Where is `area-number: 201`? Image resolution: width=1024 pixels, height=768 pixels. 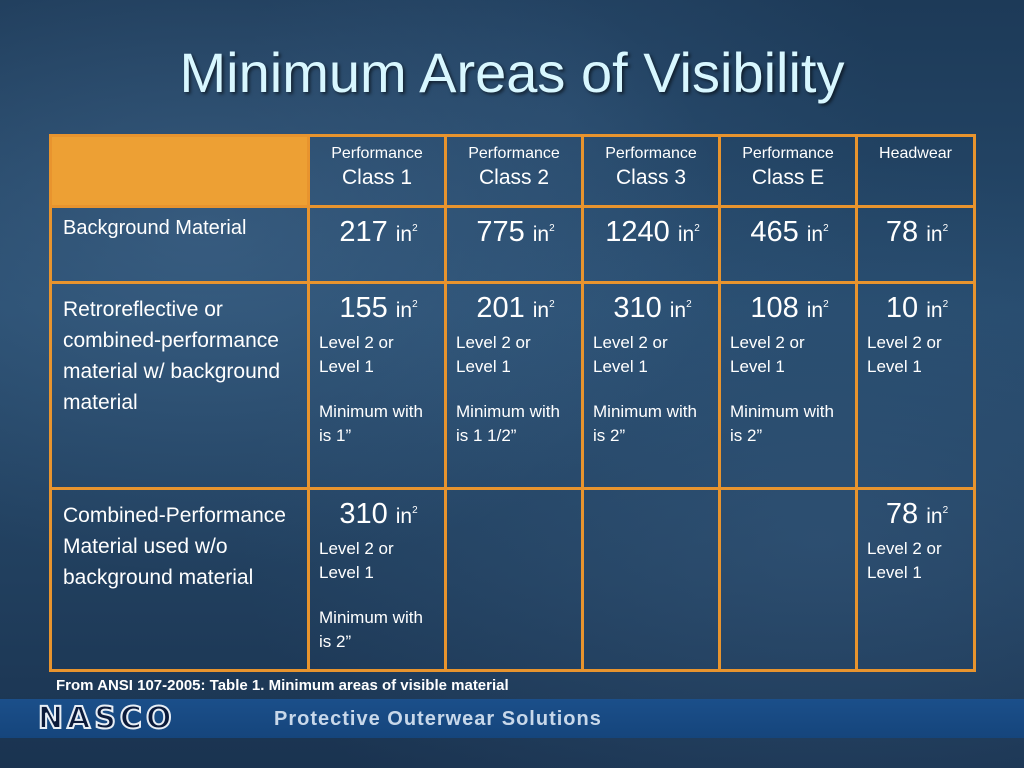
area-number: 201 is located at coordinates (500, 308).